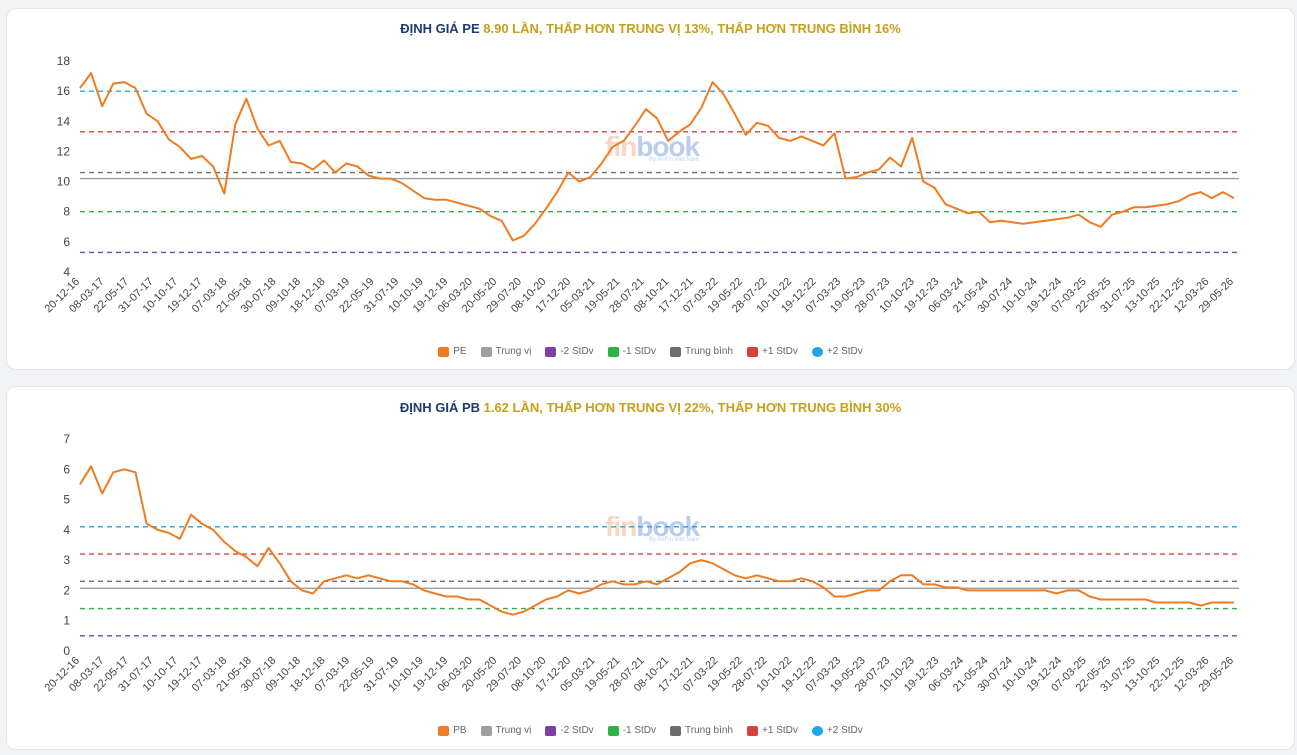 This screenshot has width=1297, height=755. What do you see at coordinates (64, 182) in the screenshot?
I see `pe-y-tick: 10` at bounding box center [64, 182].